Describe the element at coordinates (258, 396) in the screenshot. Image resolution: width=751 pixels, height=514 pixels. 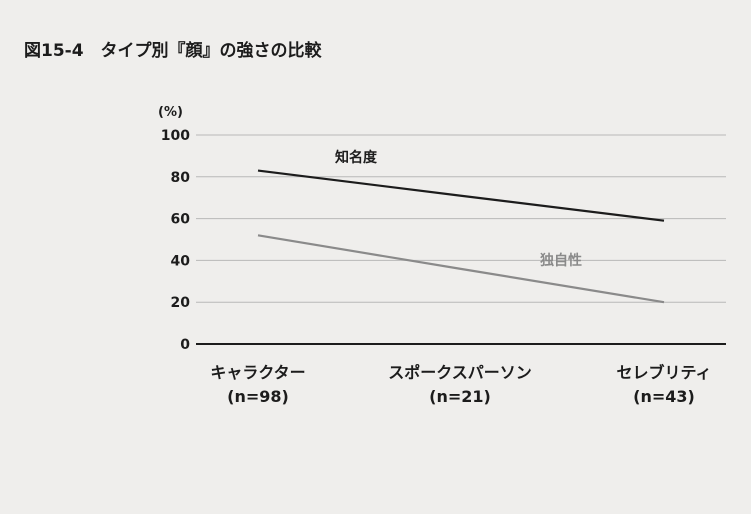
I see `x-category-count: (n=98)` at that location.